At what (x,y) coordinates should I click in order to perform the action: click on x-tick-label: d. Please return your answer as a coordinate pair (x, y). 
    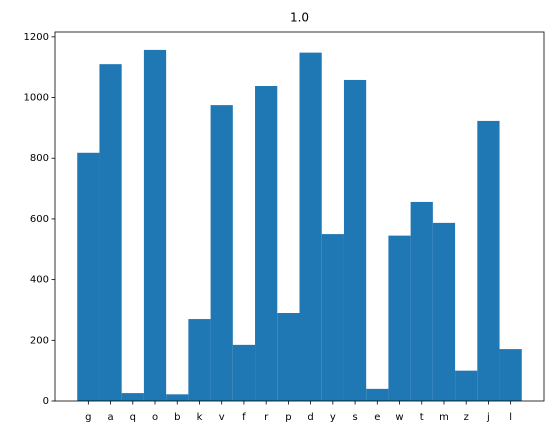
    Looking at the image, I should click on (310, 417).